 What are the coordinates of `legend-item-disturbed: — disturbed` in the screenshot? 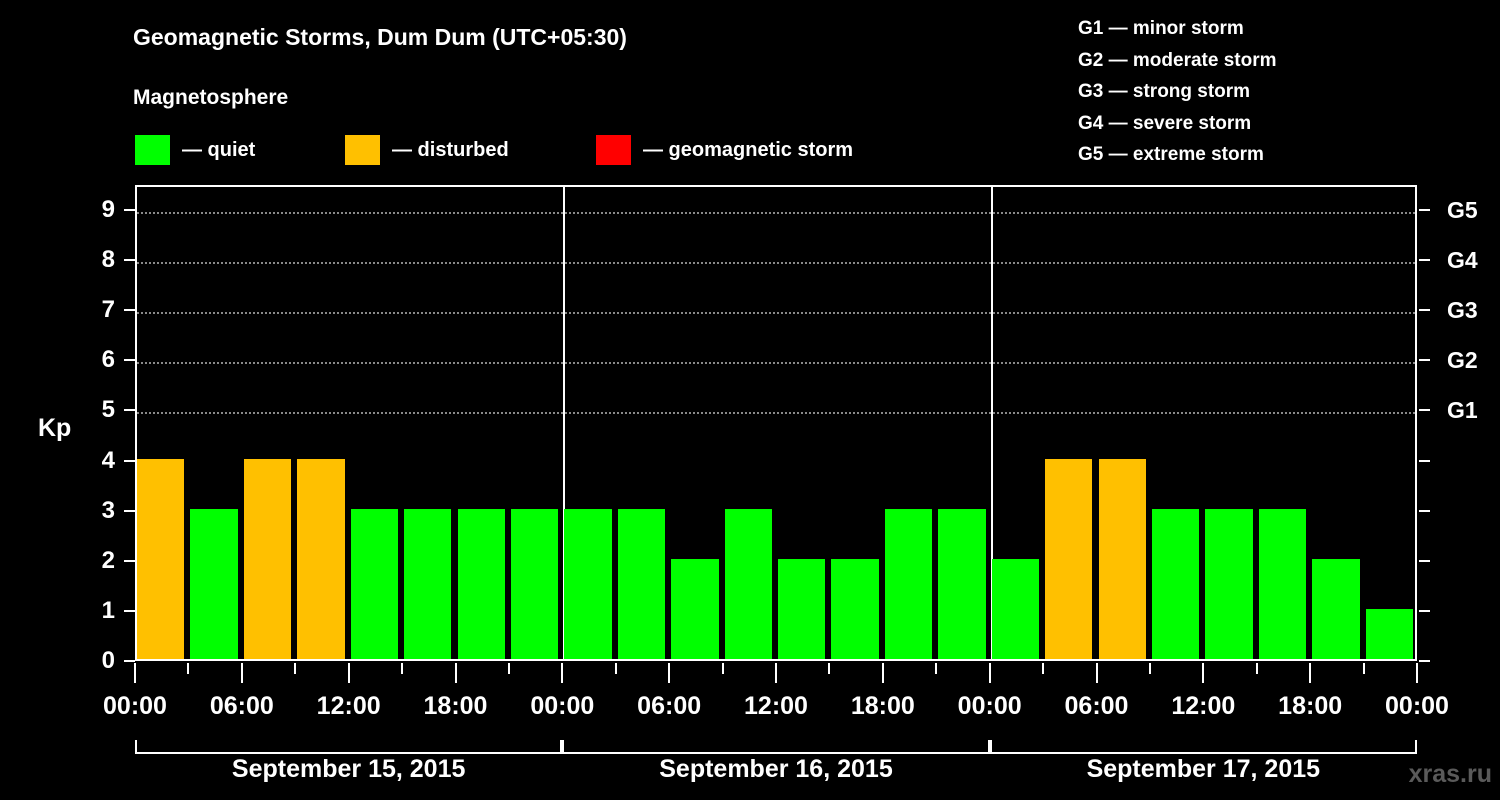 It's located at (427, 150).